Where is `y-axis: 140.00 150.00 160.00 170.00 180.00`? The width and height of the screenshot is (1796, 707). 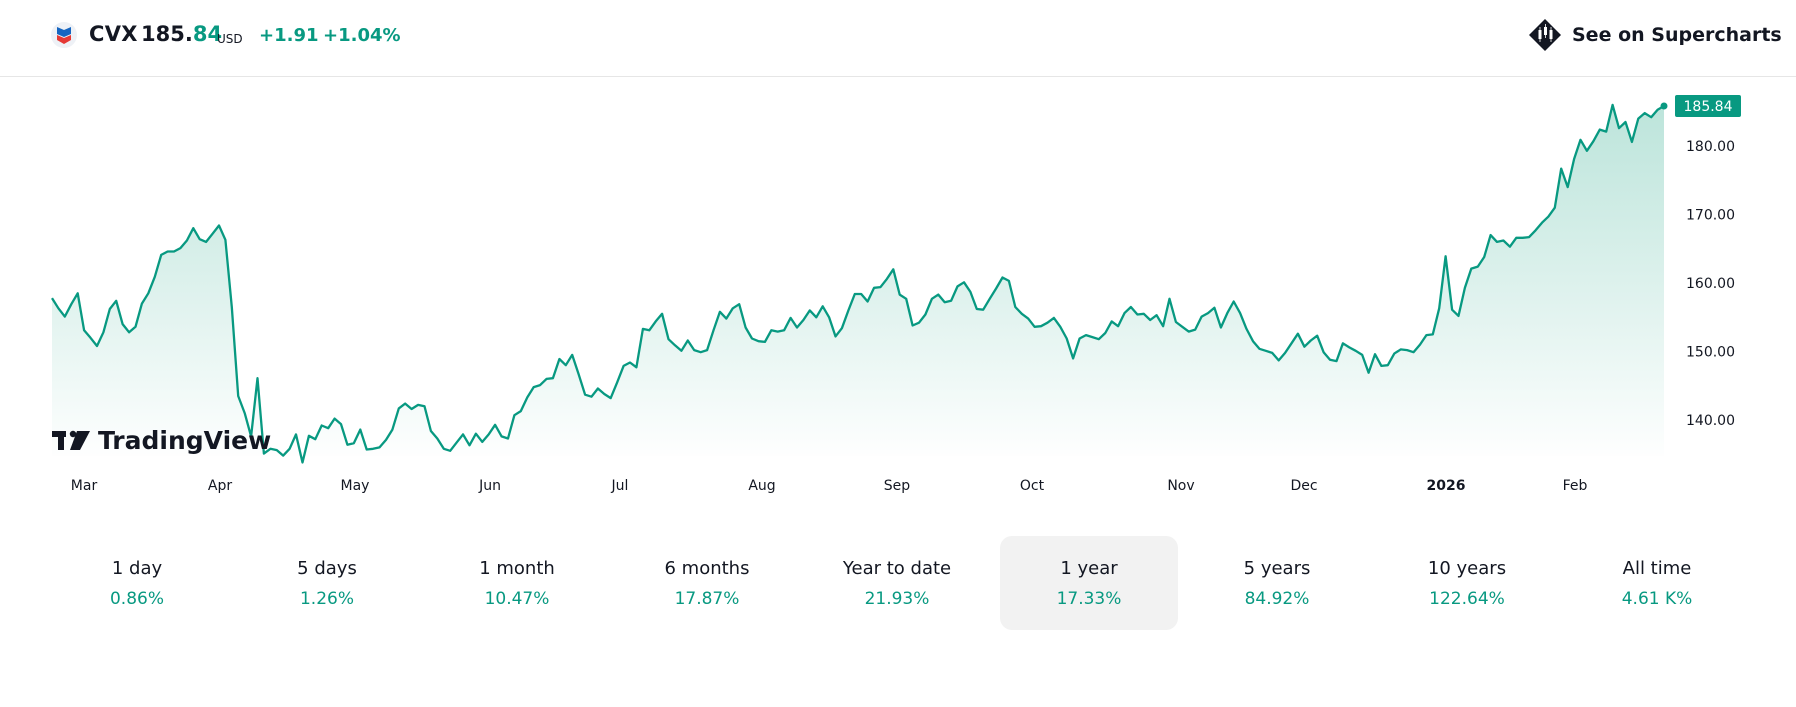
y-axis: 140.00 150.00 160.00 170.00 180.00 is located at coordinates (1710, 284).